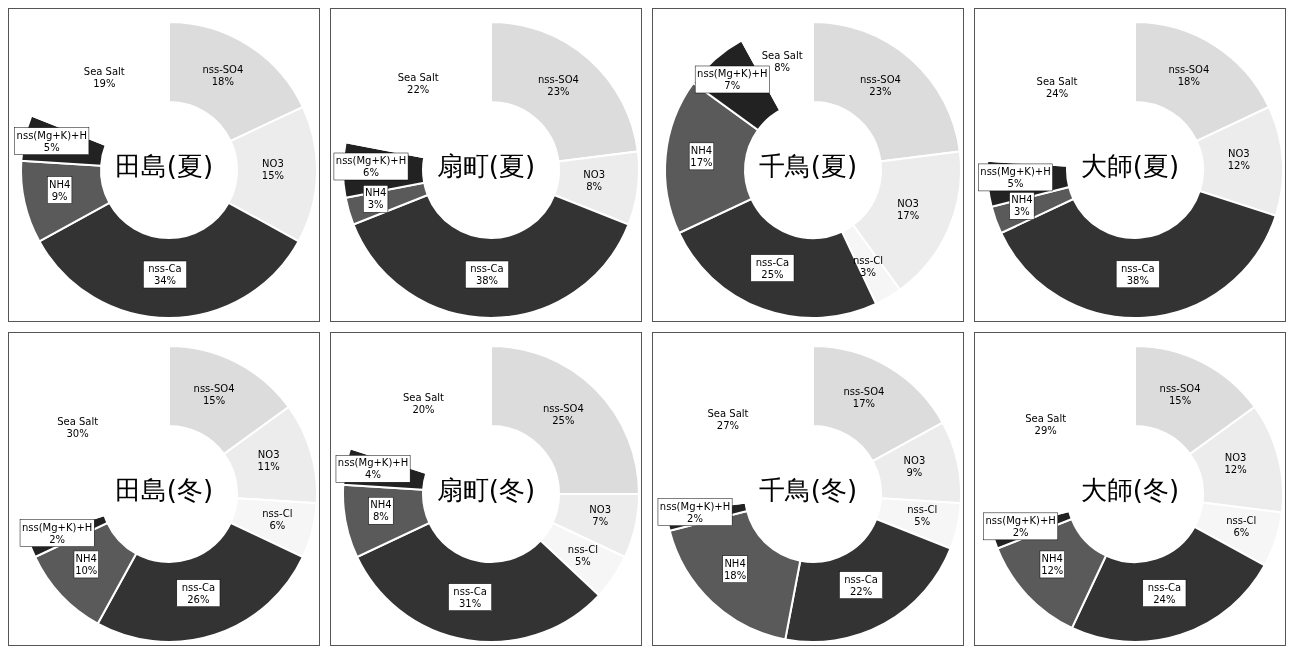  Describe the element at coordinates (86, 570) in the screenshot. I see `data-label: 10%` at that location.